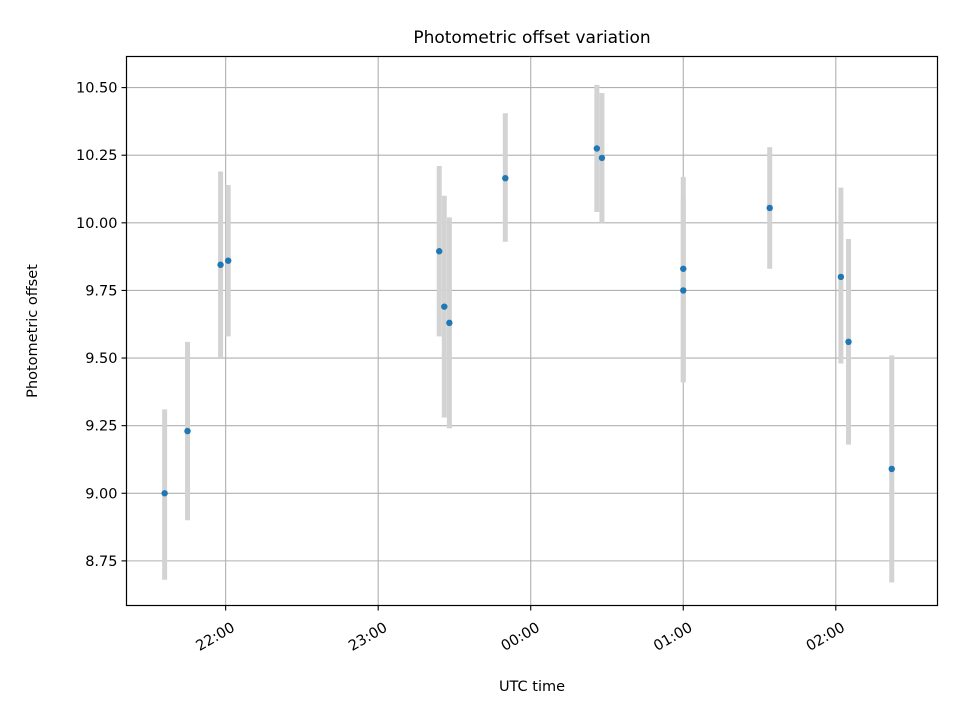  Describe the element at coordinates (97, 224) in the screenshot. I see `y-tick-label: 10.00` at that location.